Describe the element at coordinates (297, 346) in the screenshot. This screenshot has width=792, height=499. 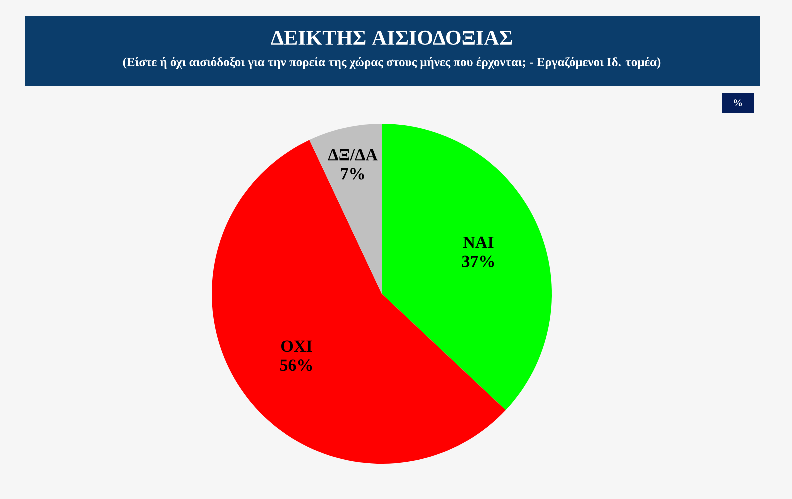
I see `slice-label: ΟΧΙ` at that location.